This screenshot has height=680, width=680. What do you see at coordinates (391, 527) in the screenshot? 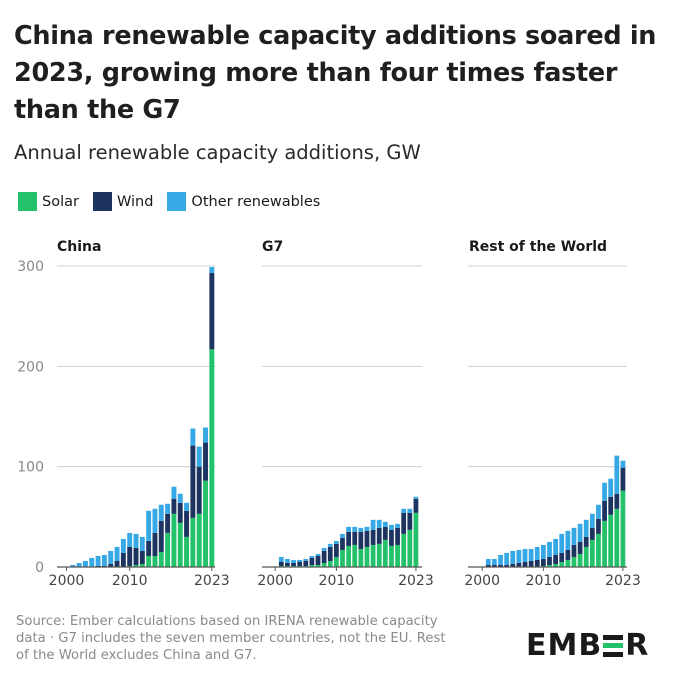
I see `bar-g7-other-renewables-2019` at bounding box center [391, 527].